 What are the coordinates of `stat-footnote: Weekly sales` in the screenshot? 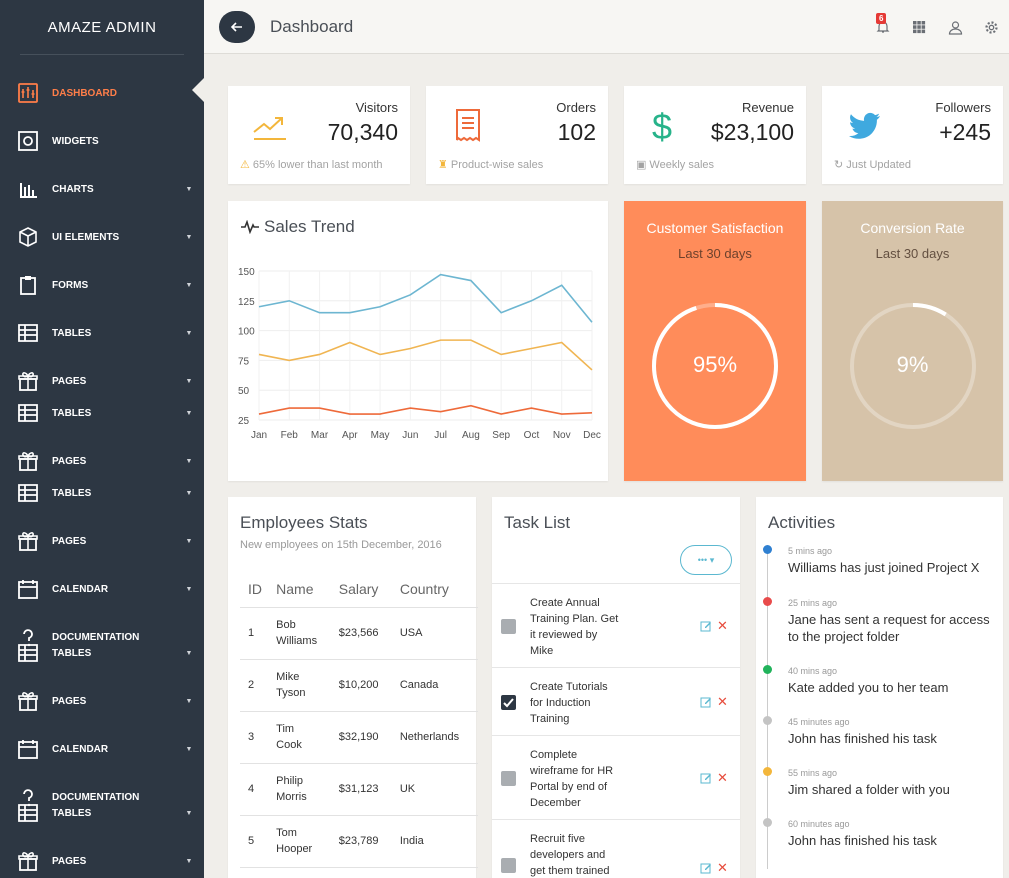 It's located at (682, 164).